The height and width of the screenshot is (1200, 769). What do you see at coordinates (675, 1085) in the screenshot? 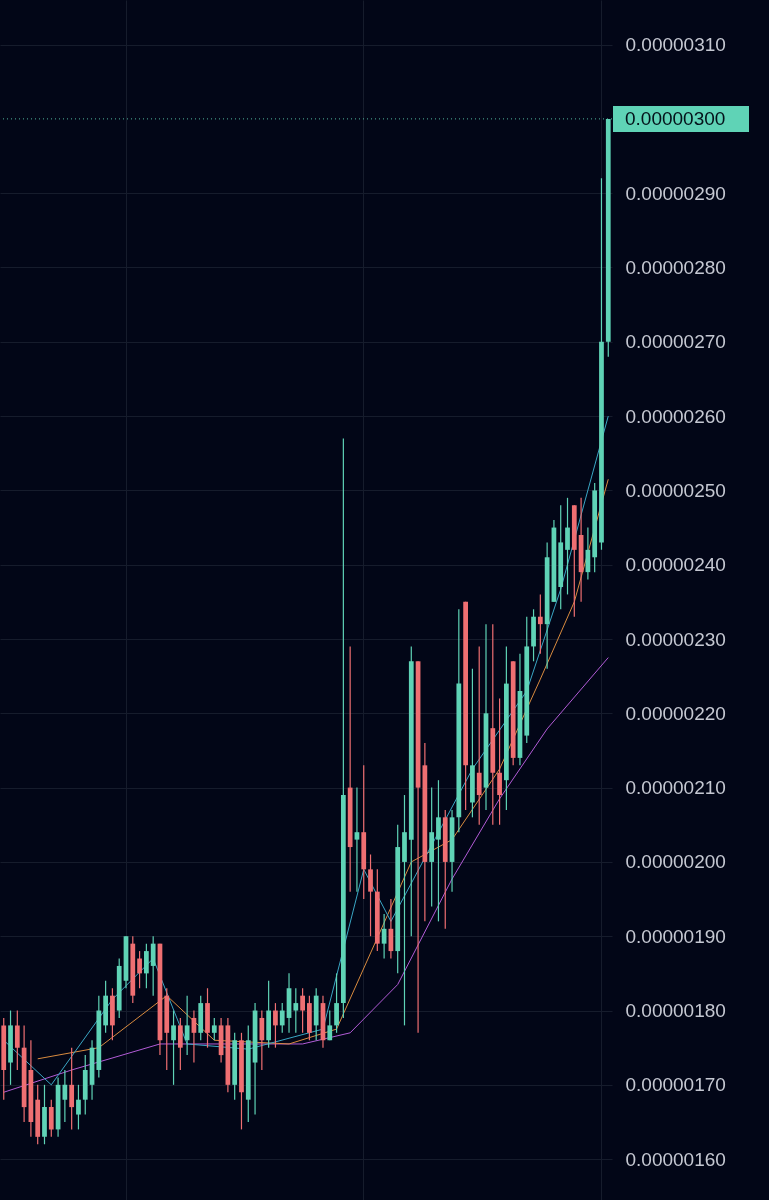
I see `y-tick-label: 0.00000170` at bounding box center [675, 1085].